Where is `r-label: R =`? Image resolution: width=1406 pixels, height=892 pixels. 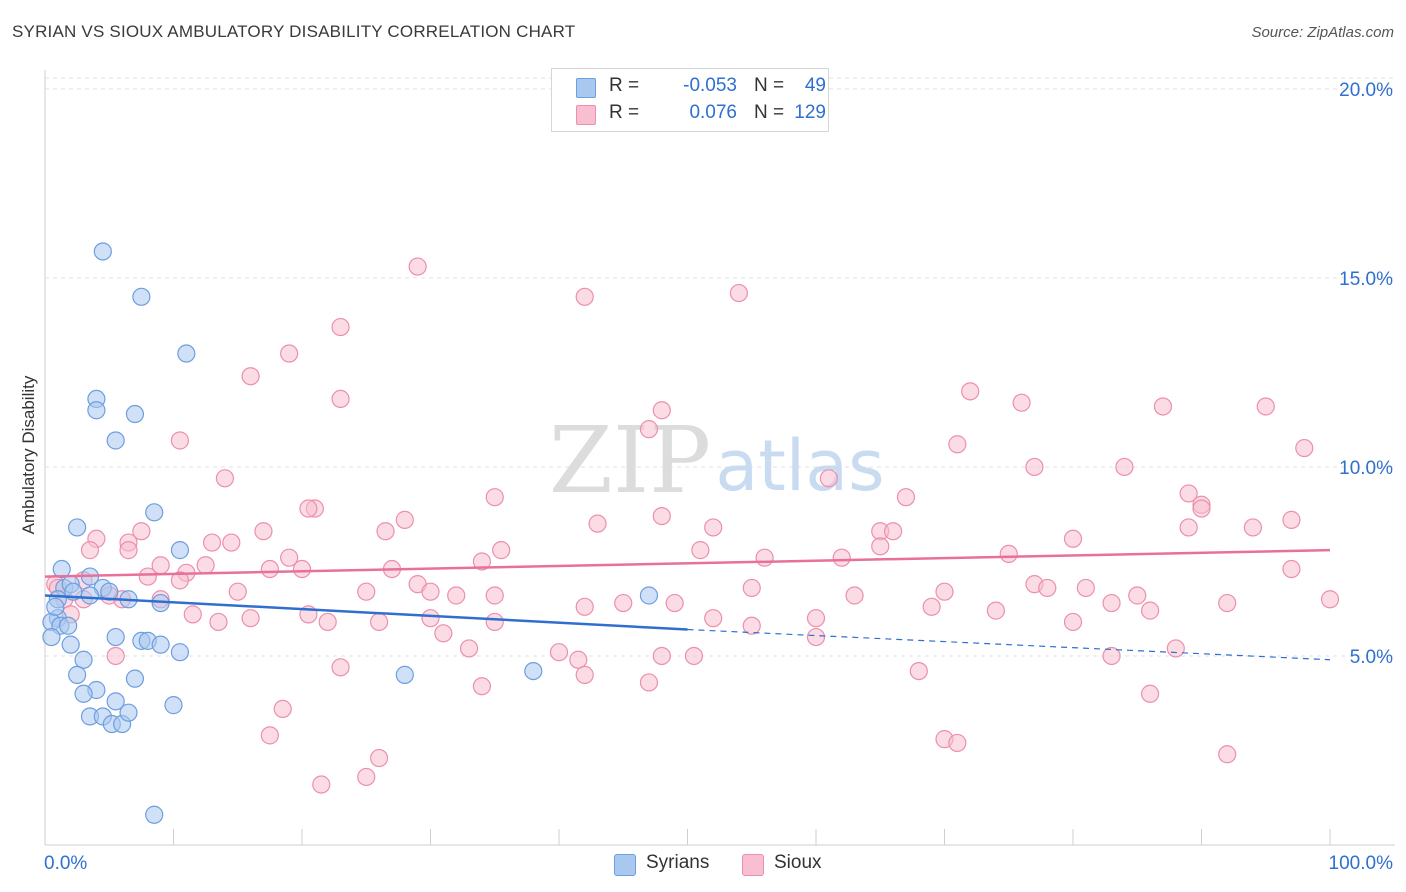
r-label: R = is located at coordinates (624, 85).